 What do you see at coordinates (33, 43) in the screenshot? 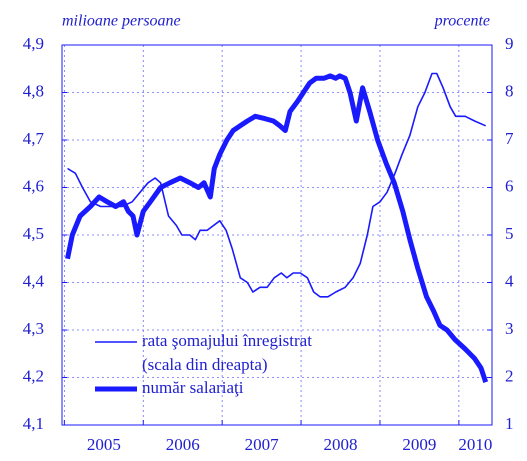
I see `y-tick-label: 4,9` at bounding box center [33, 43].